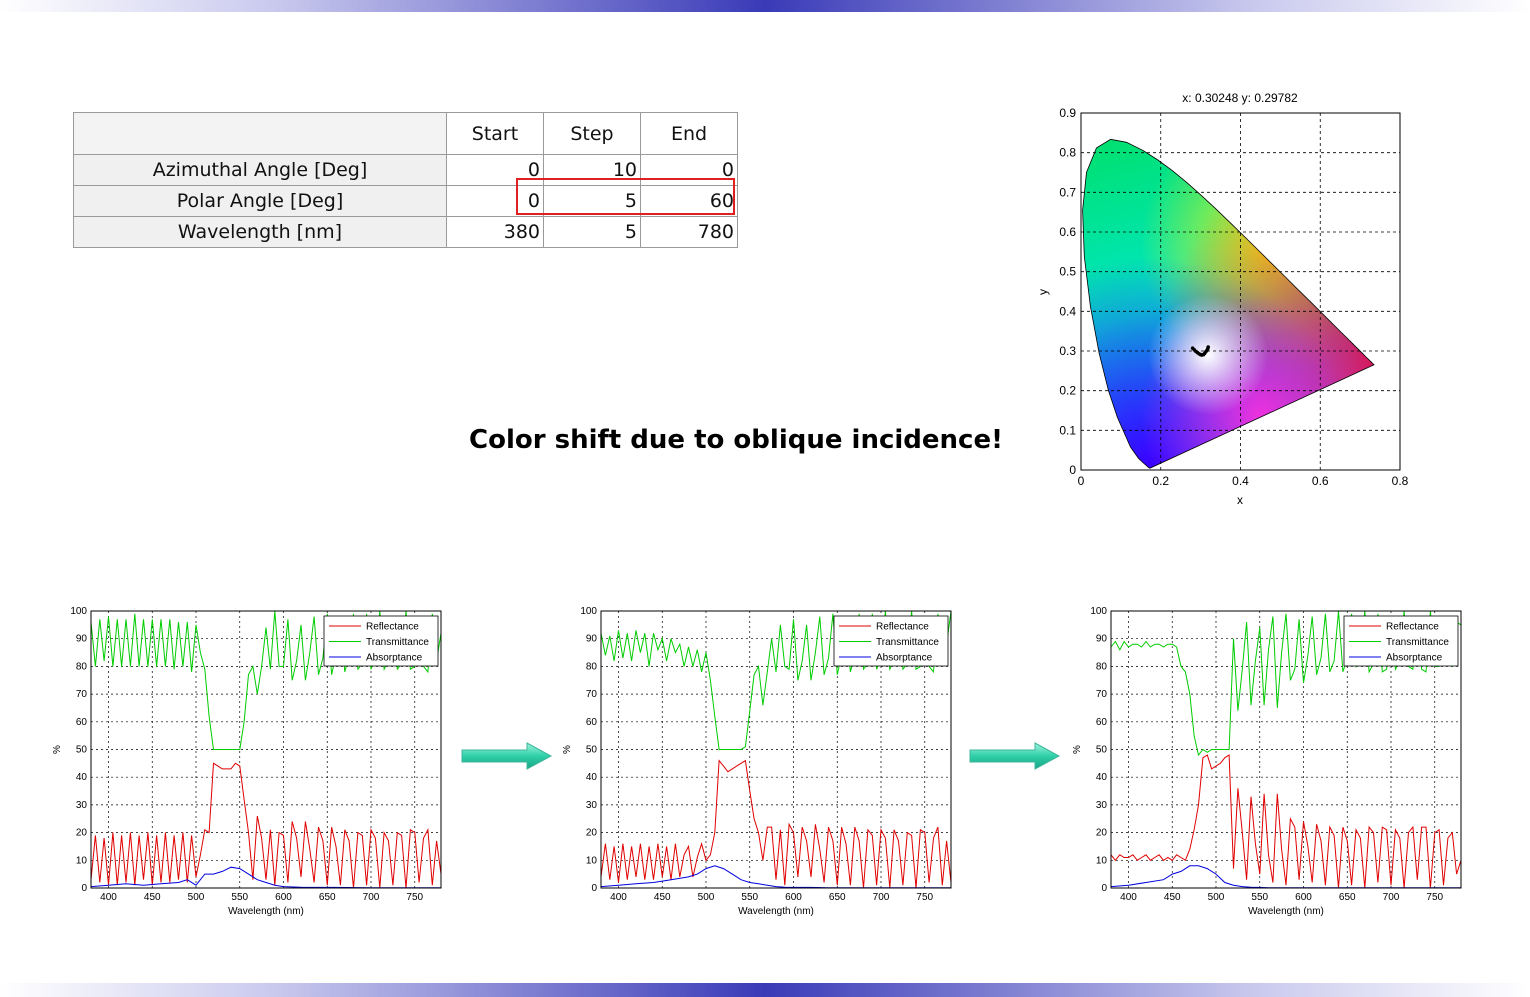  Describe the element at coordinates (689, 170) in the screenshot. I see `azimuthal-end-cell: 0` at that location.